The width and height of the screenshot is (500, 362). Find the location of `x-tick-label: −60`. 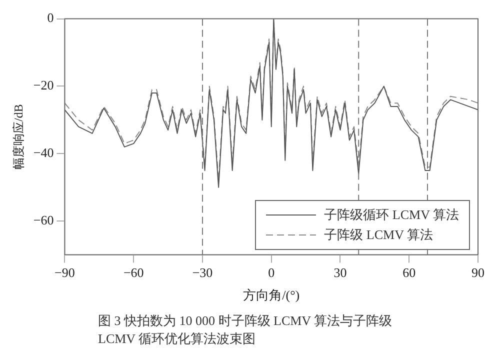

x-tick-label: −60 is located at coordinates (133, 272).